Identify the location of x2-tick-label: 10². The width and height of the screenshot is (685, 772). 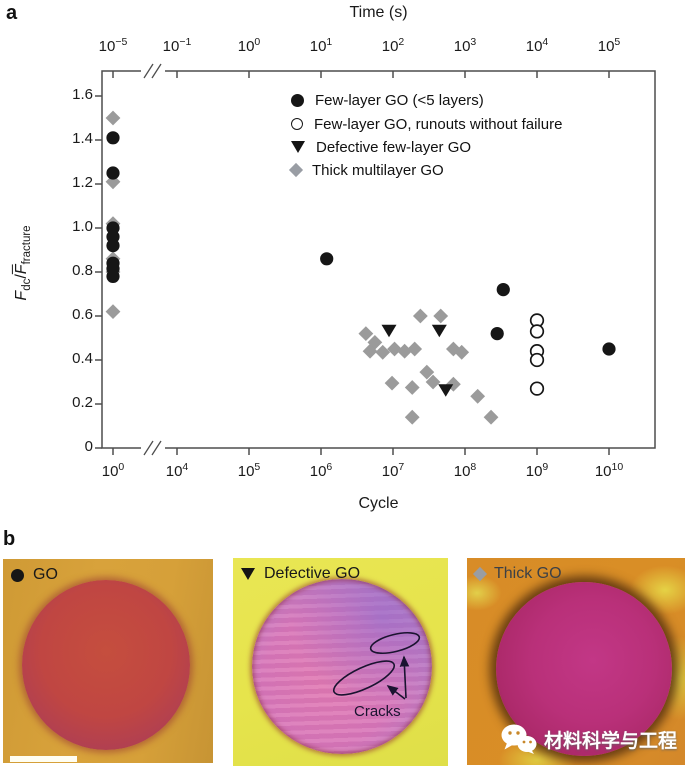
(393, 45).